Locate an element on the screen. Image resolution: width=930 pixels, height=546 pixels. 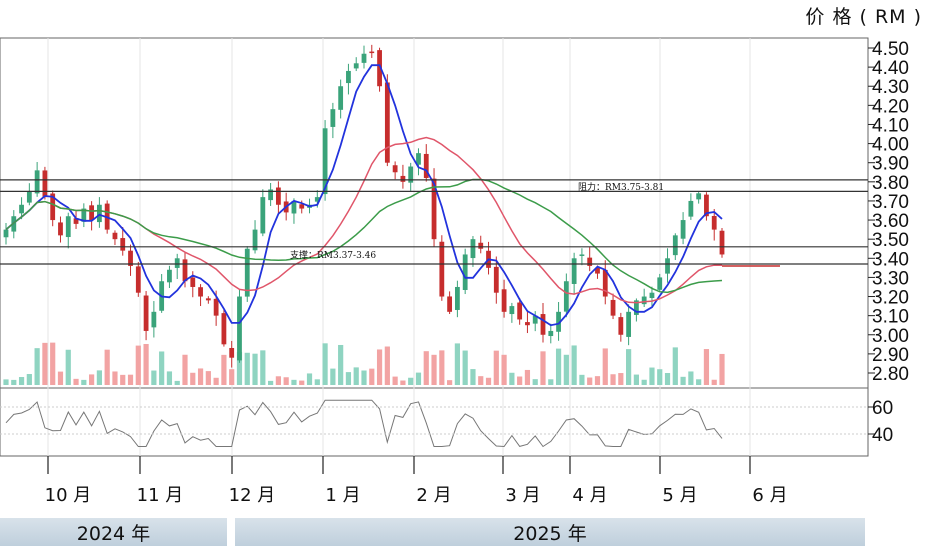
price-tick-label: 3.10 is located at coordinates (890, 317).